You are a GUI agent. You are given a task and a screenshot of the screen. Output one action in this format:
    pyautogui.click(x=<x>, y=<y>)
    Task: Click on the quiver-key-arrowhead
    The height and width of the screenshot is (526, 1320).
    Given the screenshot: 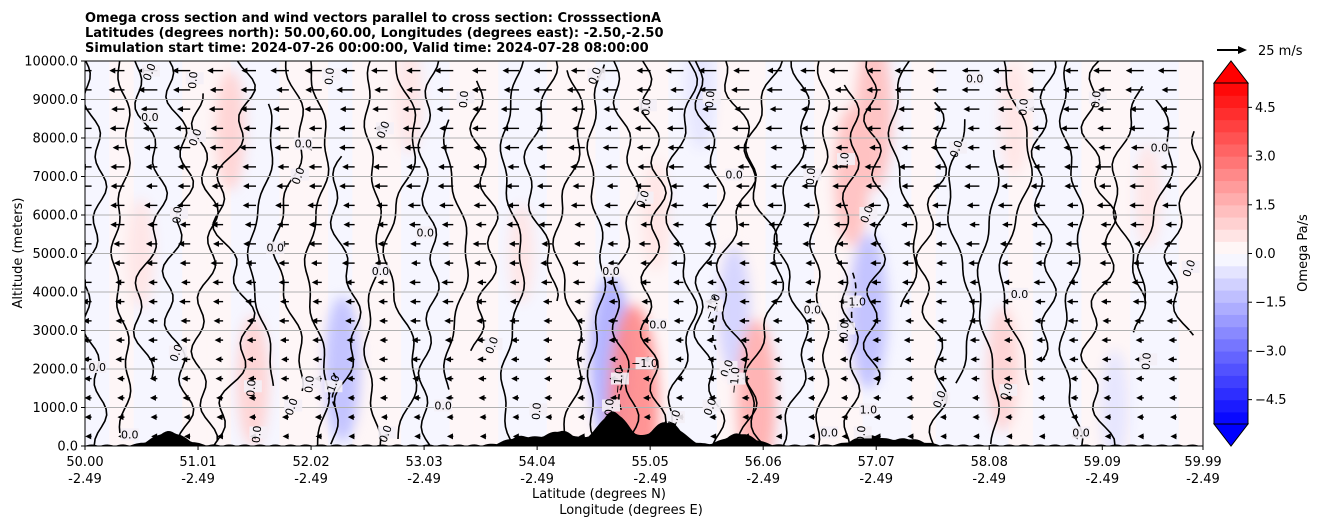 What is the action you would take?
    pyautogui.click(x=1242, y=50)
    